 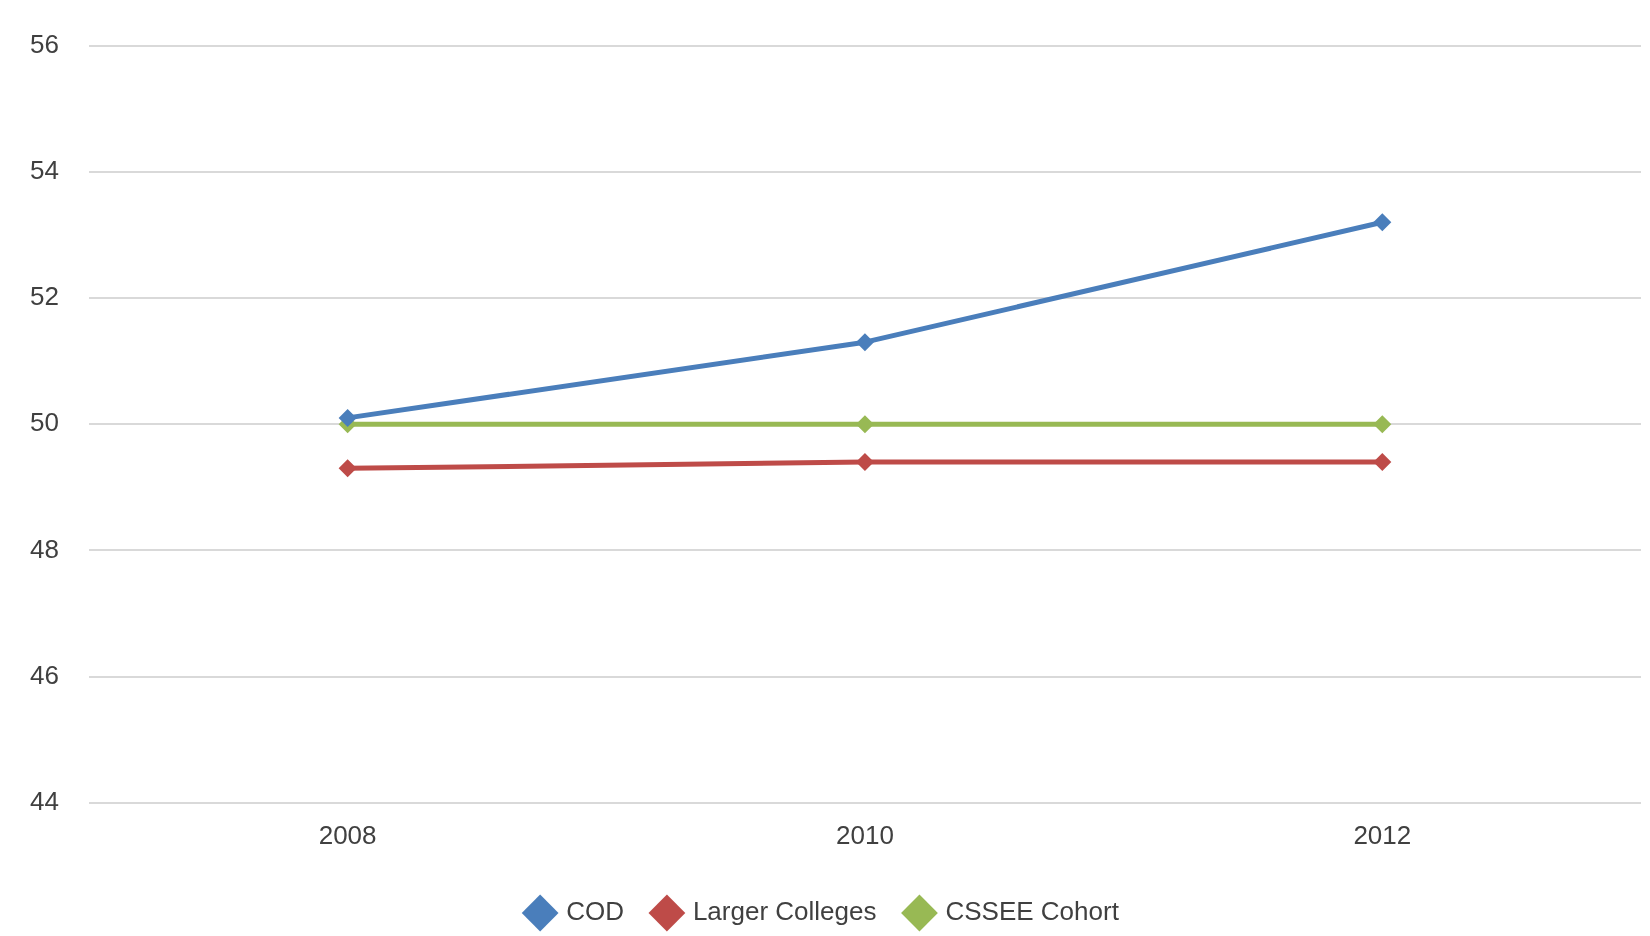 What do you see at coordinates (44, 169) in the screenshot?
I see `y-tick-label: 54` at bounding box center [44, 169].